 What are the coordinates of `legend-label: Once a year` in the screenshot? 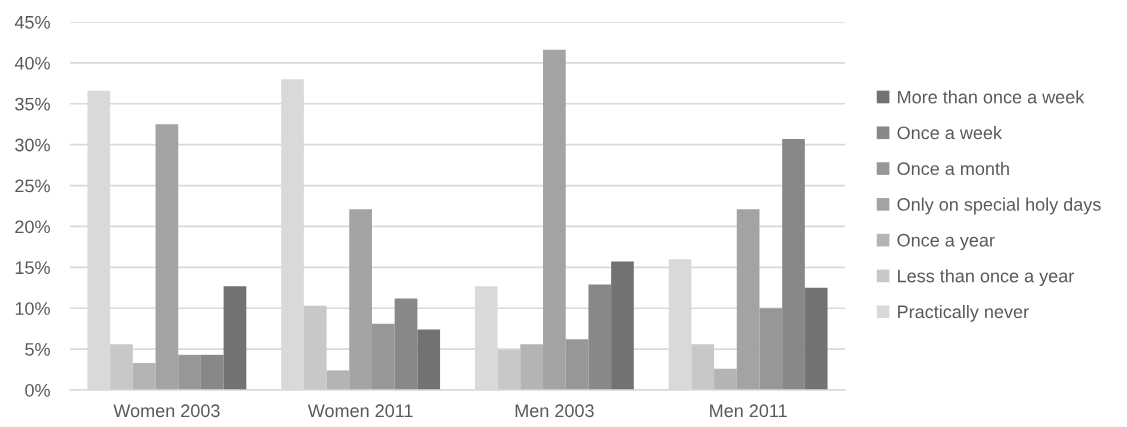 It's located at (946, 242).